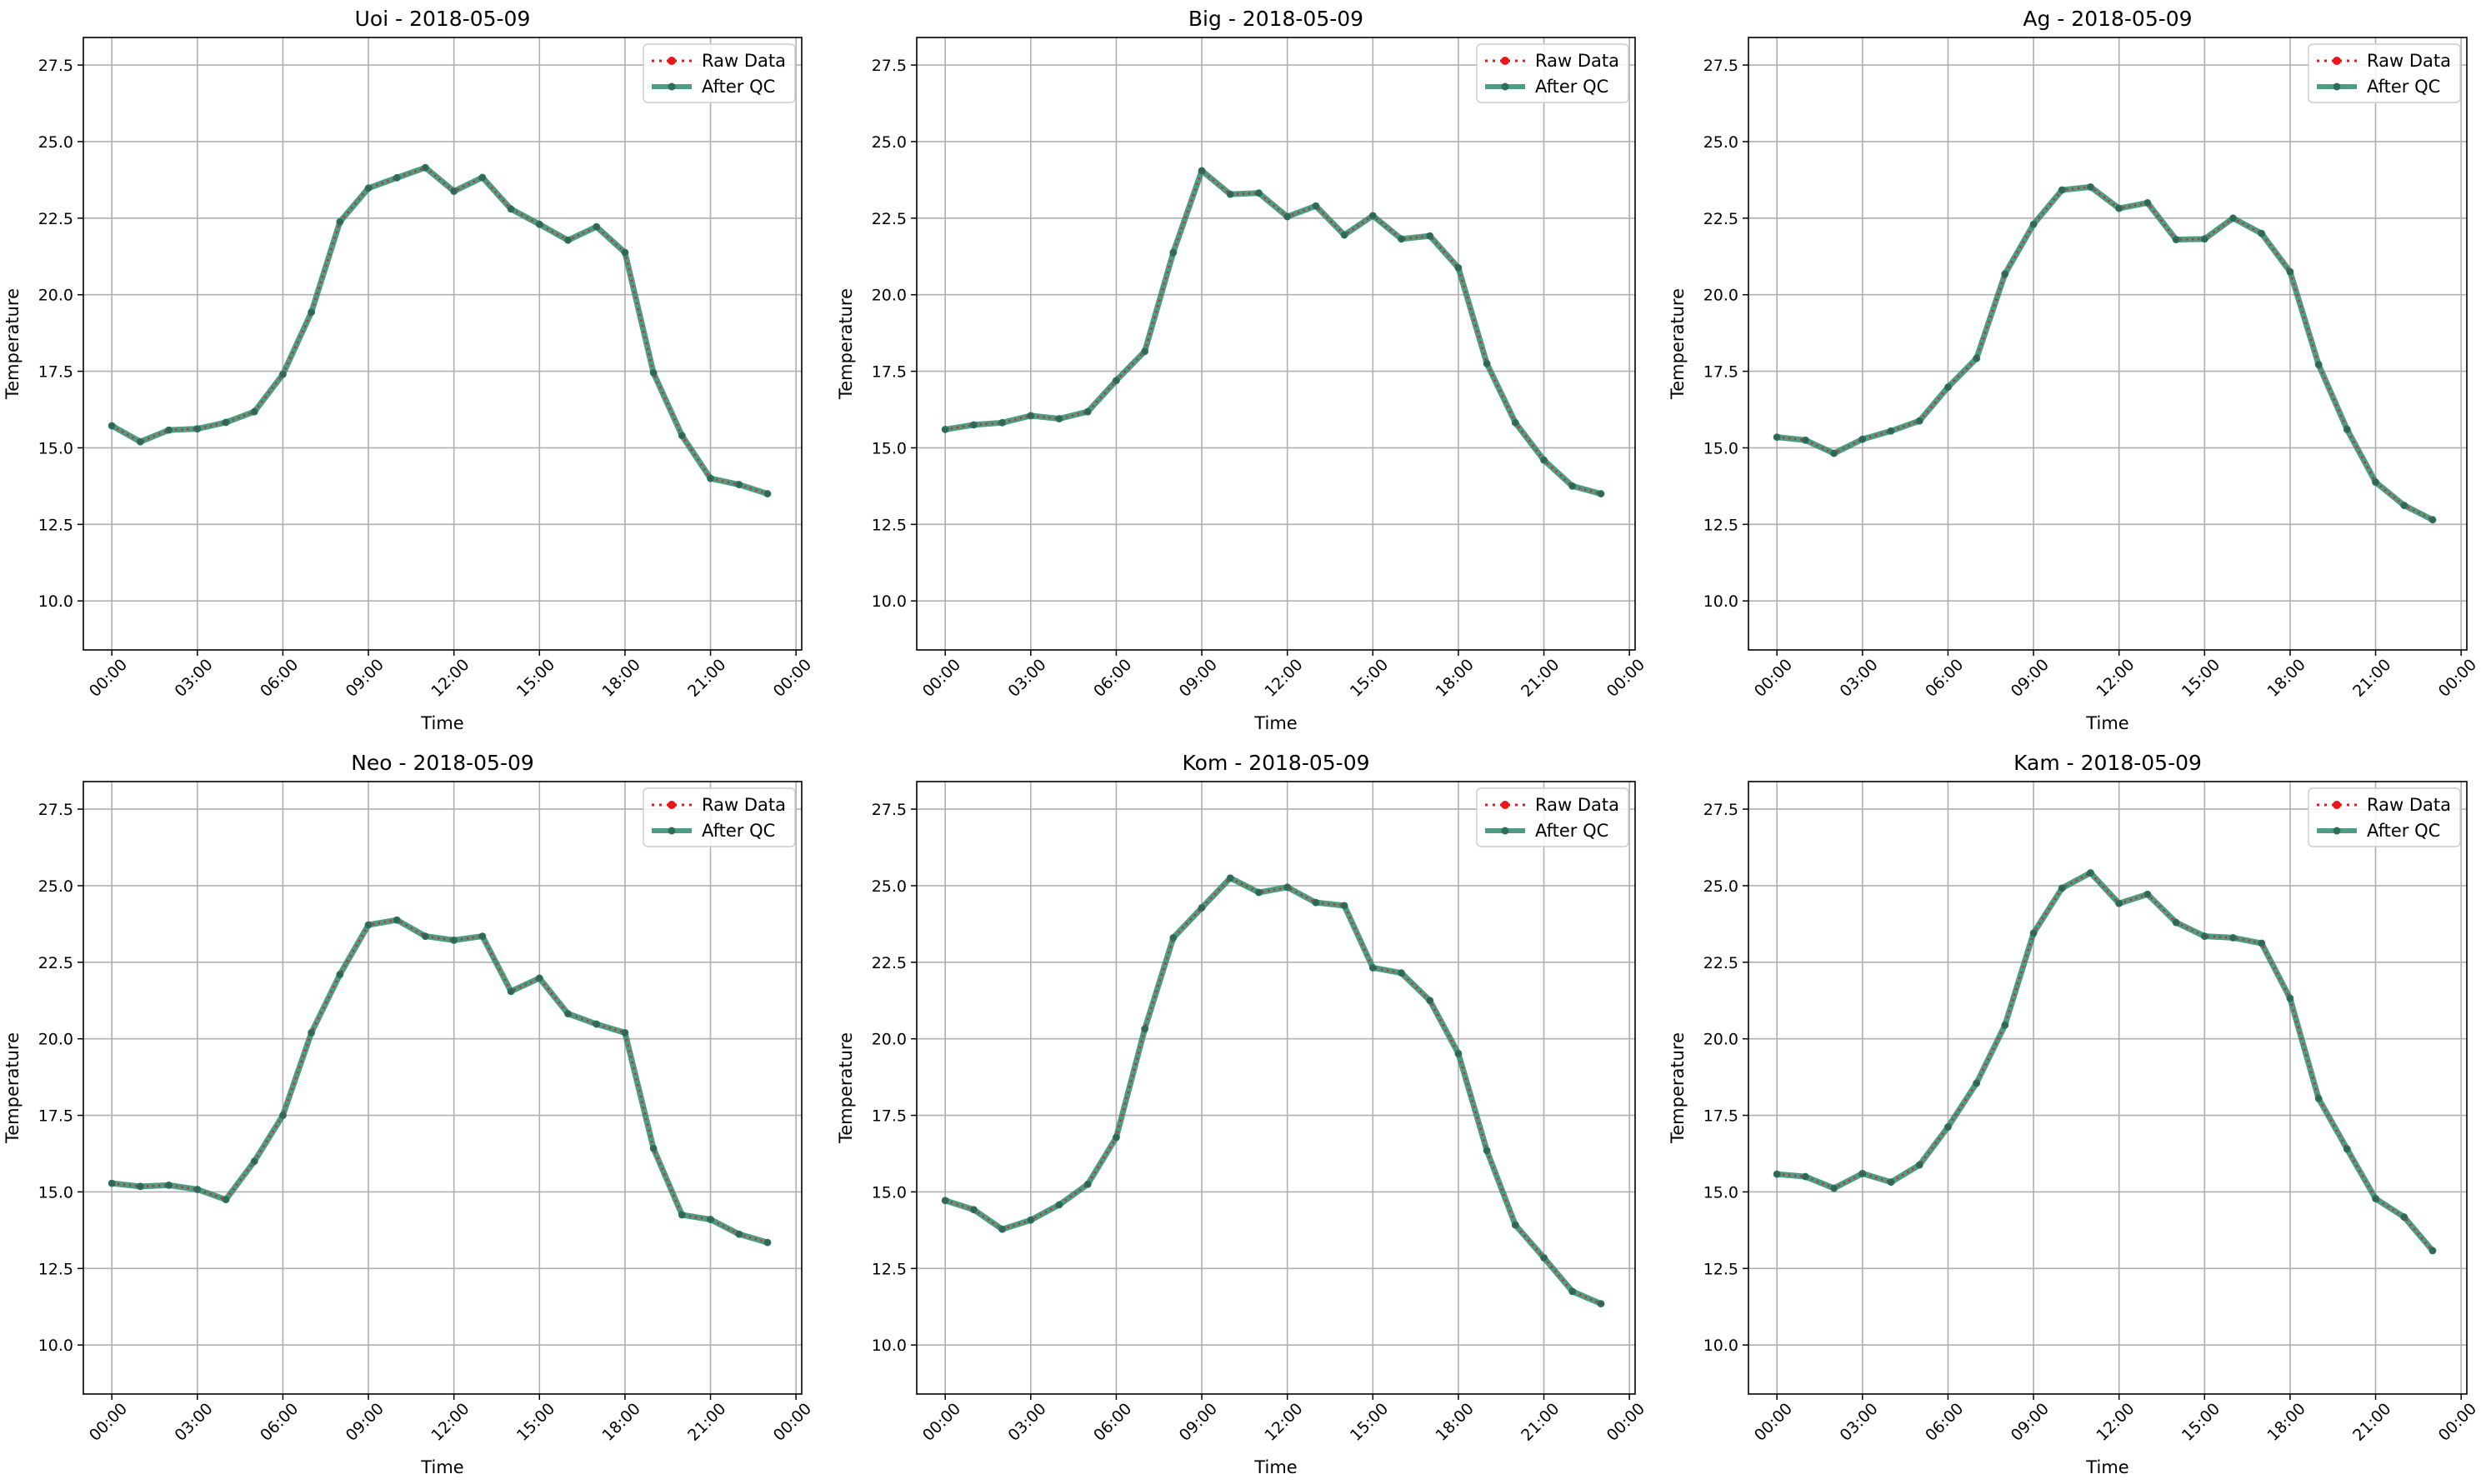  What do you see at coordinates (672, 831) in the screenshot?
I see `legend-qc-marker` at bounding box center [672, 831].